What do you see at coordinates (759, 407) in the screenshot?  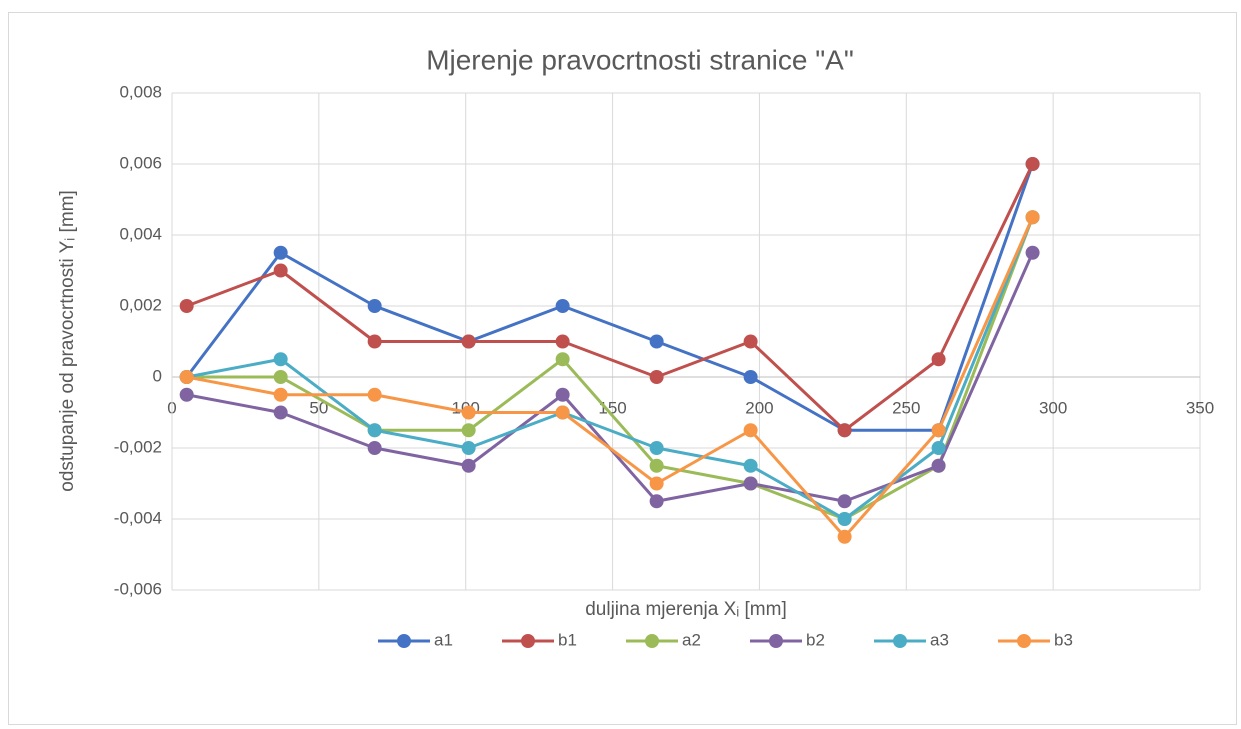 I see `x-tick-label: 200` at bounding box center [759, 407].